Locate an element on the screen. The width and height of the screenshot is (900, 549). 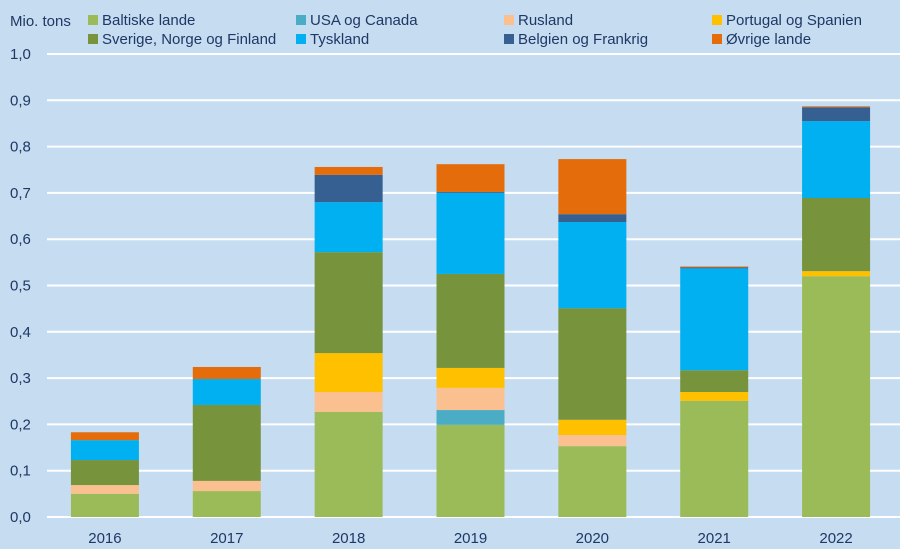
legend-item-rusland: Rusland is located at coordinates (538, 20).